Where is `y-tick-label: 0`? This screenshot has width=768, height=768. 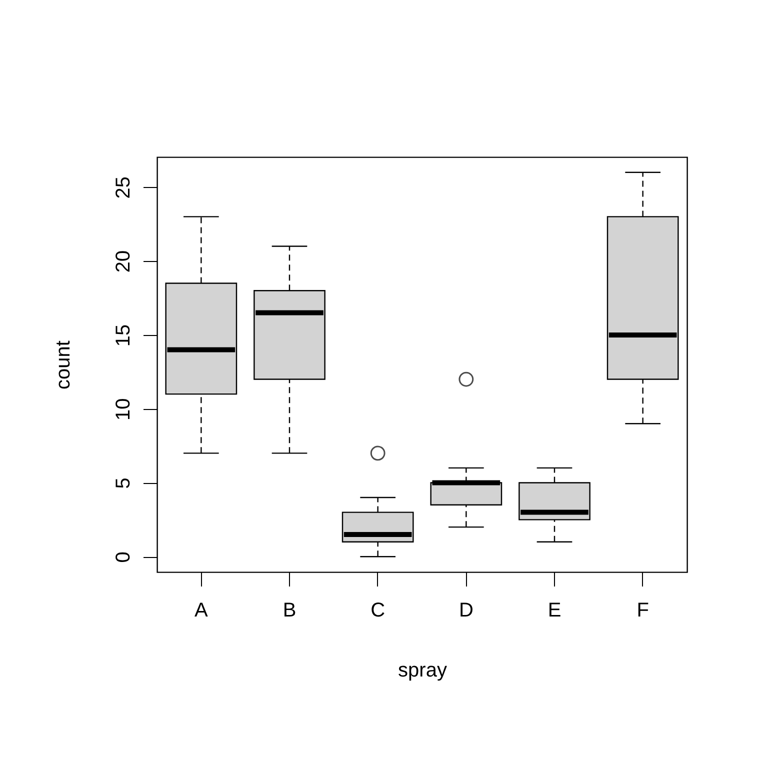
y-tick-label: 0 is located at coordinates (123, 557).